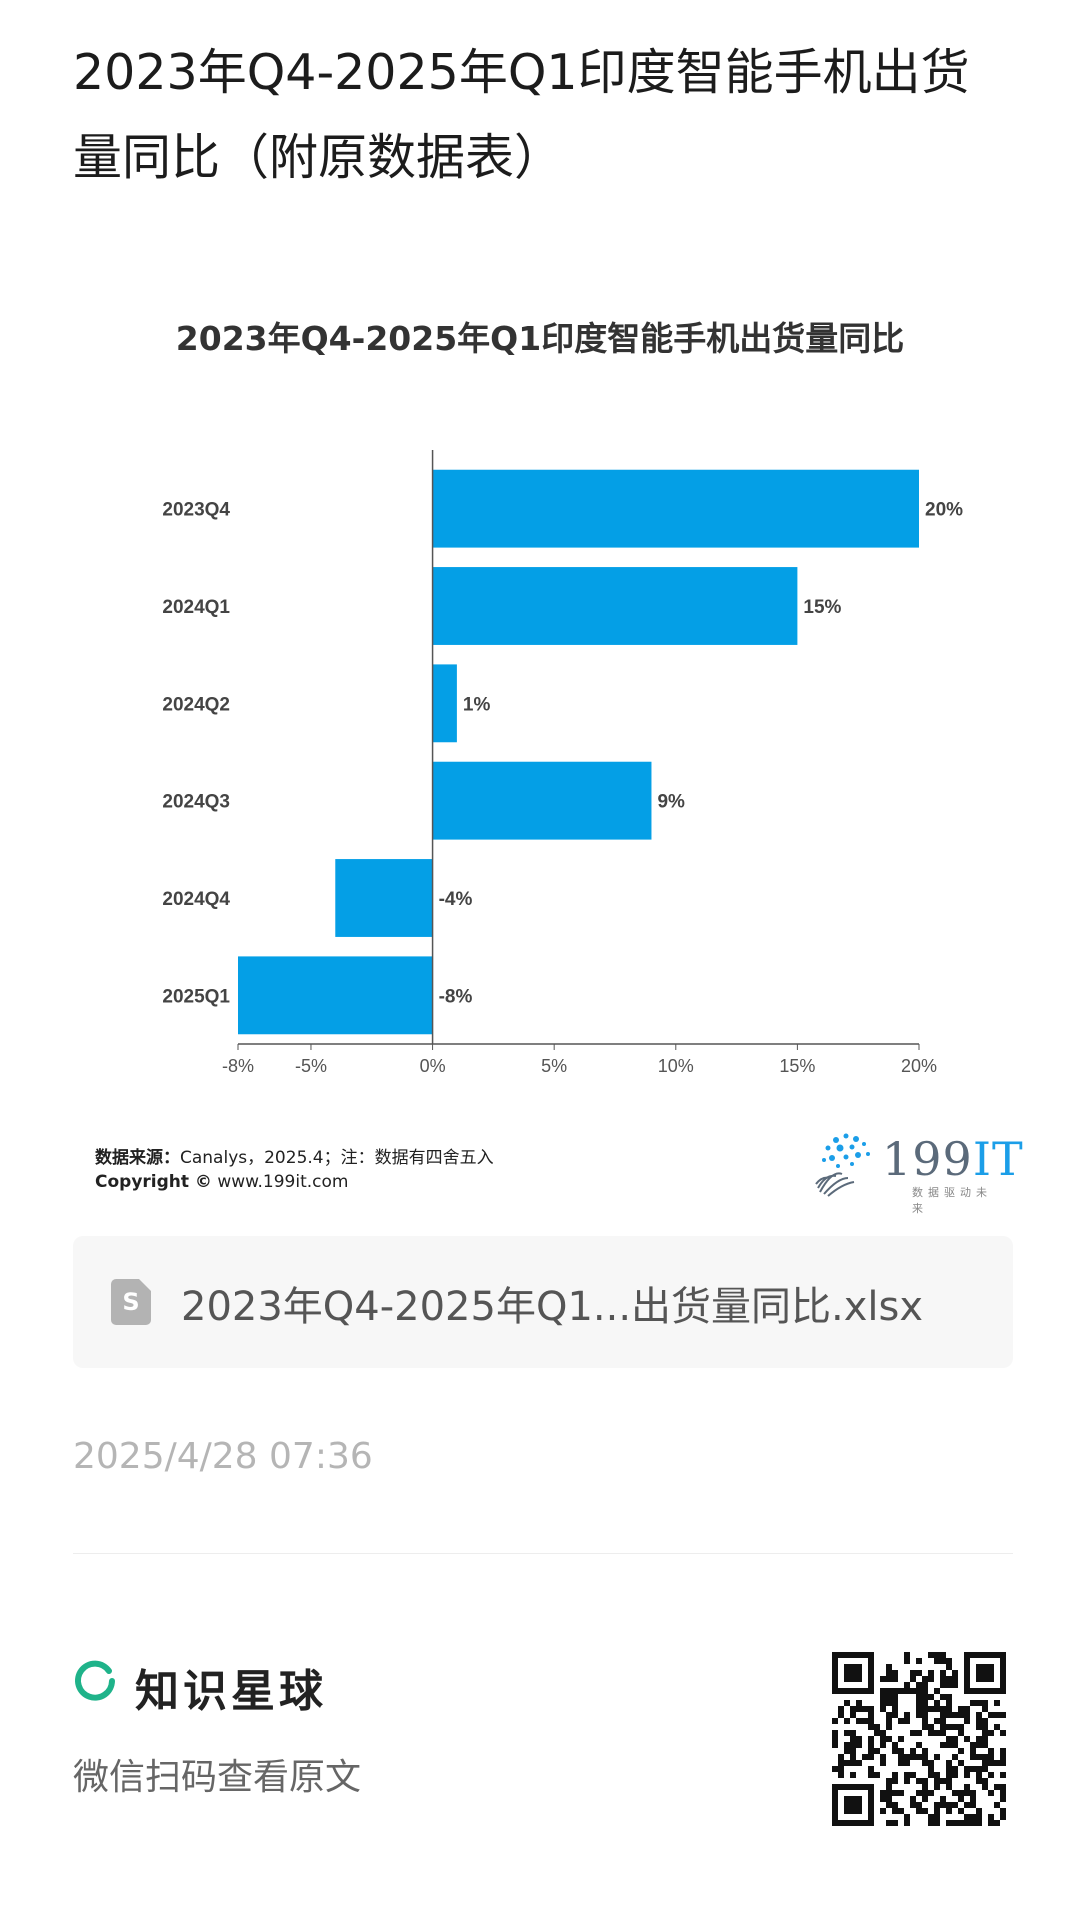 This screenshot has width=1080, height=1915. What do you see at coordinates (137, 1158) in the screenshot?
I see `source-label: 数据来源：` at bounding box center [137, 1158].